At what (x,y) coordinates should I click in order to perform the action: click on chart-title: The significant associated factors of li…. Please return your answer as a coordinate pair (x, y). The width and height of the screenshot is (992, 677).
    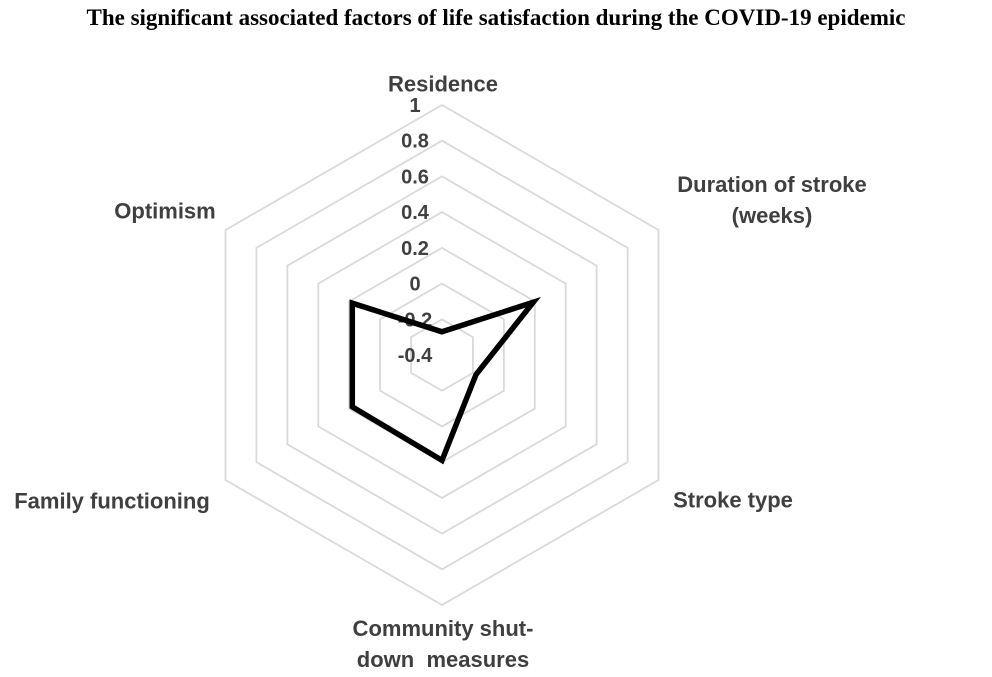
    Looking at the image, I should click on (496, 17).